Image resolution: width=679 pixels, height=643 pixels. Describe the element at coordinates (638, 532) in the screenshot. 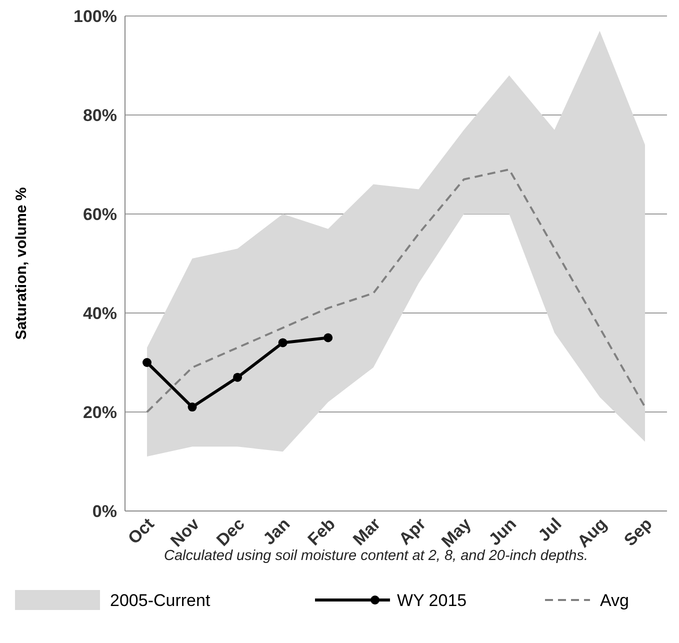

I see `x-tick-label: Sep` at that location.